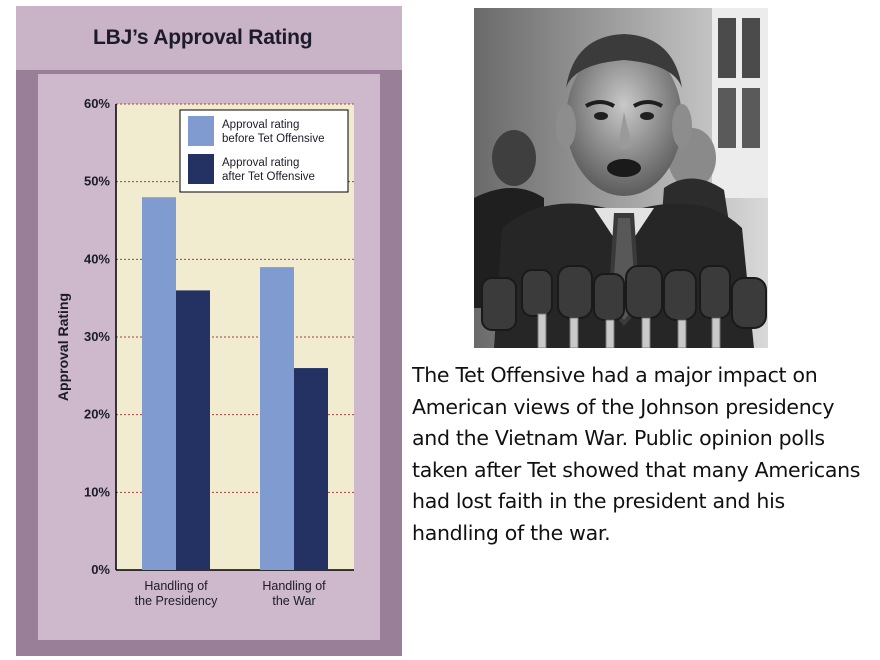 Image resolution: width=880 pixels, height=660 pixels. I want to click on legend-label: before Tet Offensive, so click(273, 139).